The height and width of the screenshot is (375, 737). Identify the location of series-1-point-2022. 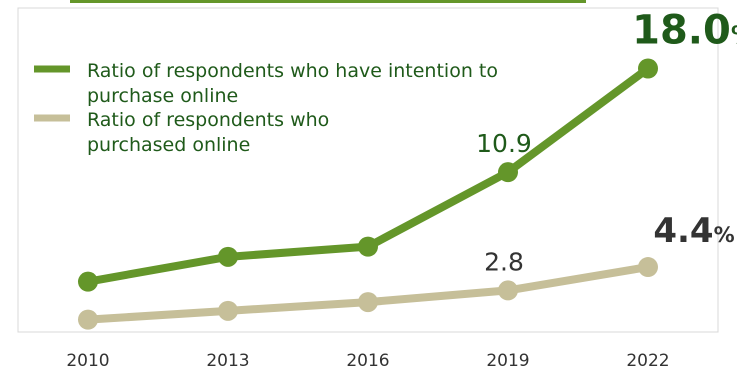
(648, 68).